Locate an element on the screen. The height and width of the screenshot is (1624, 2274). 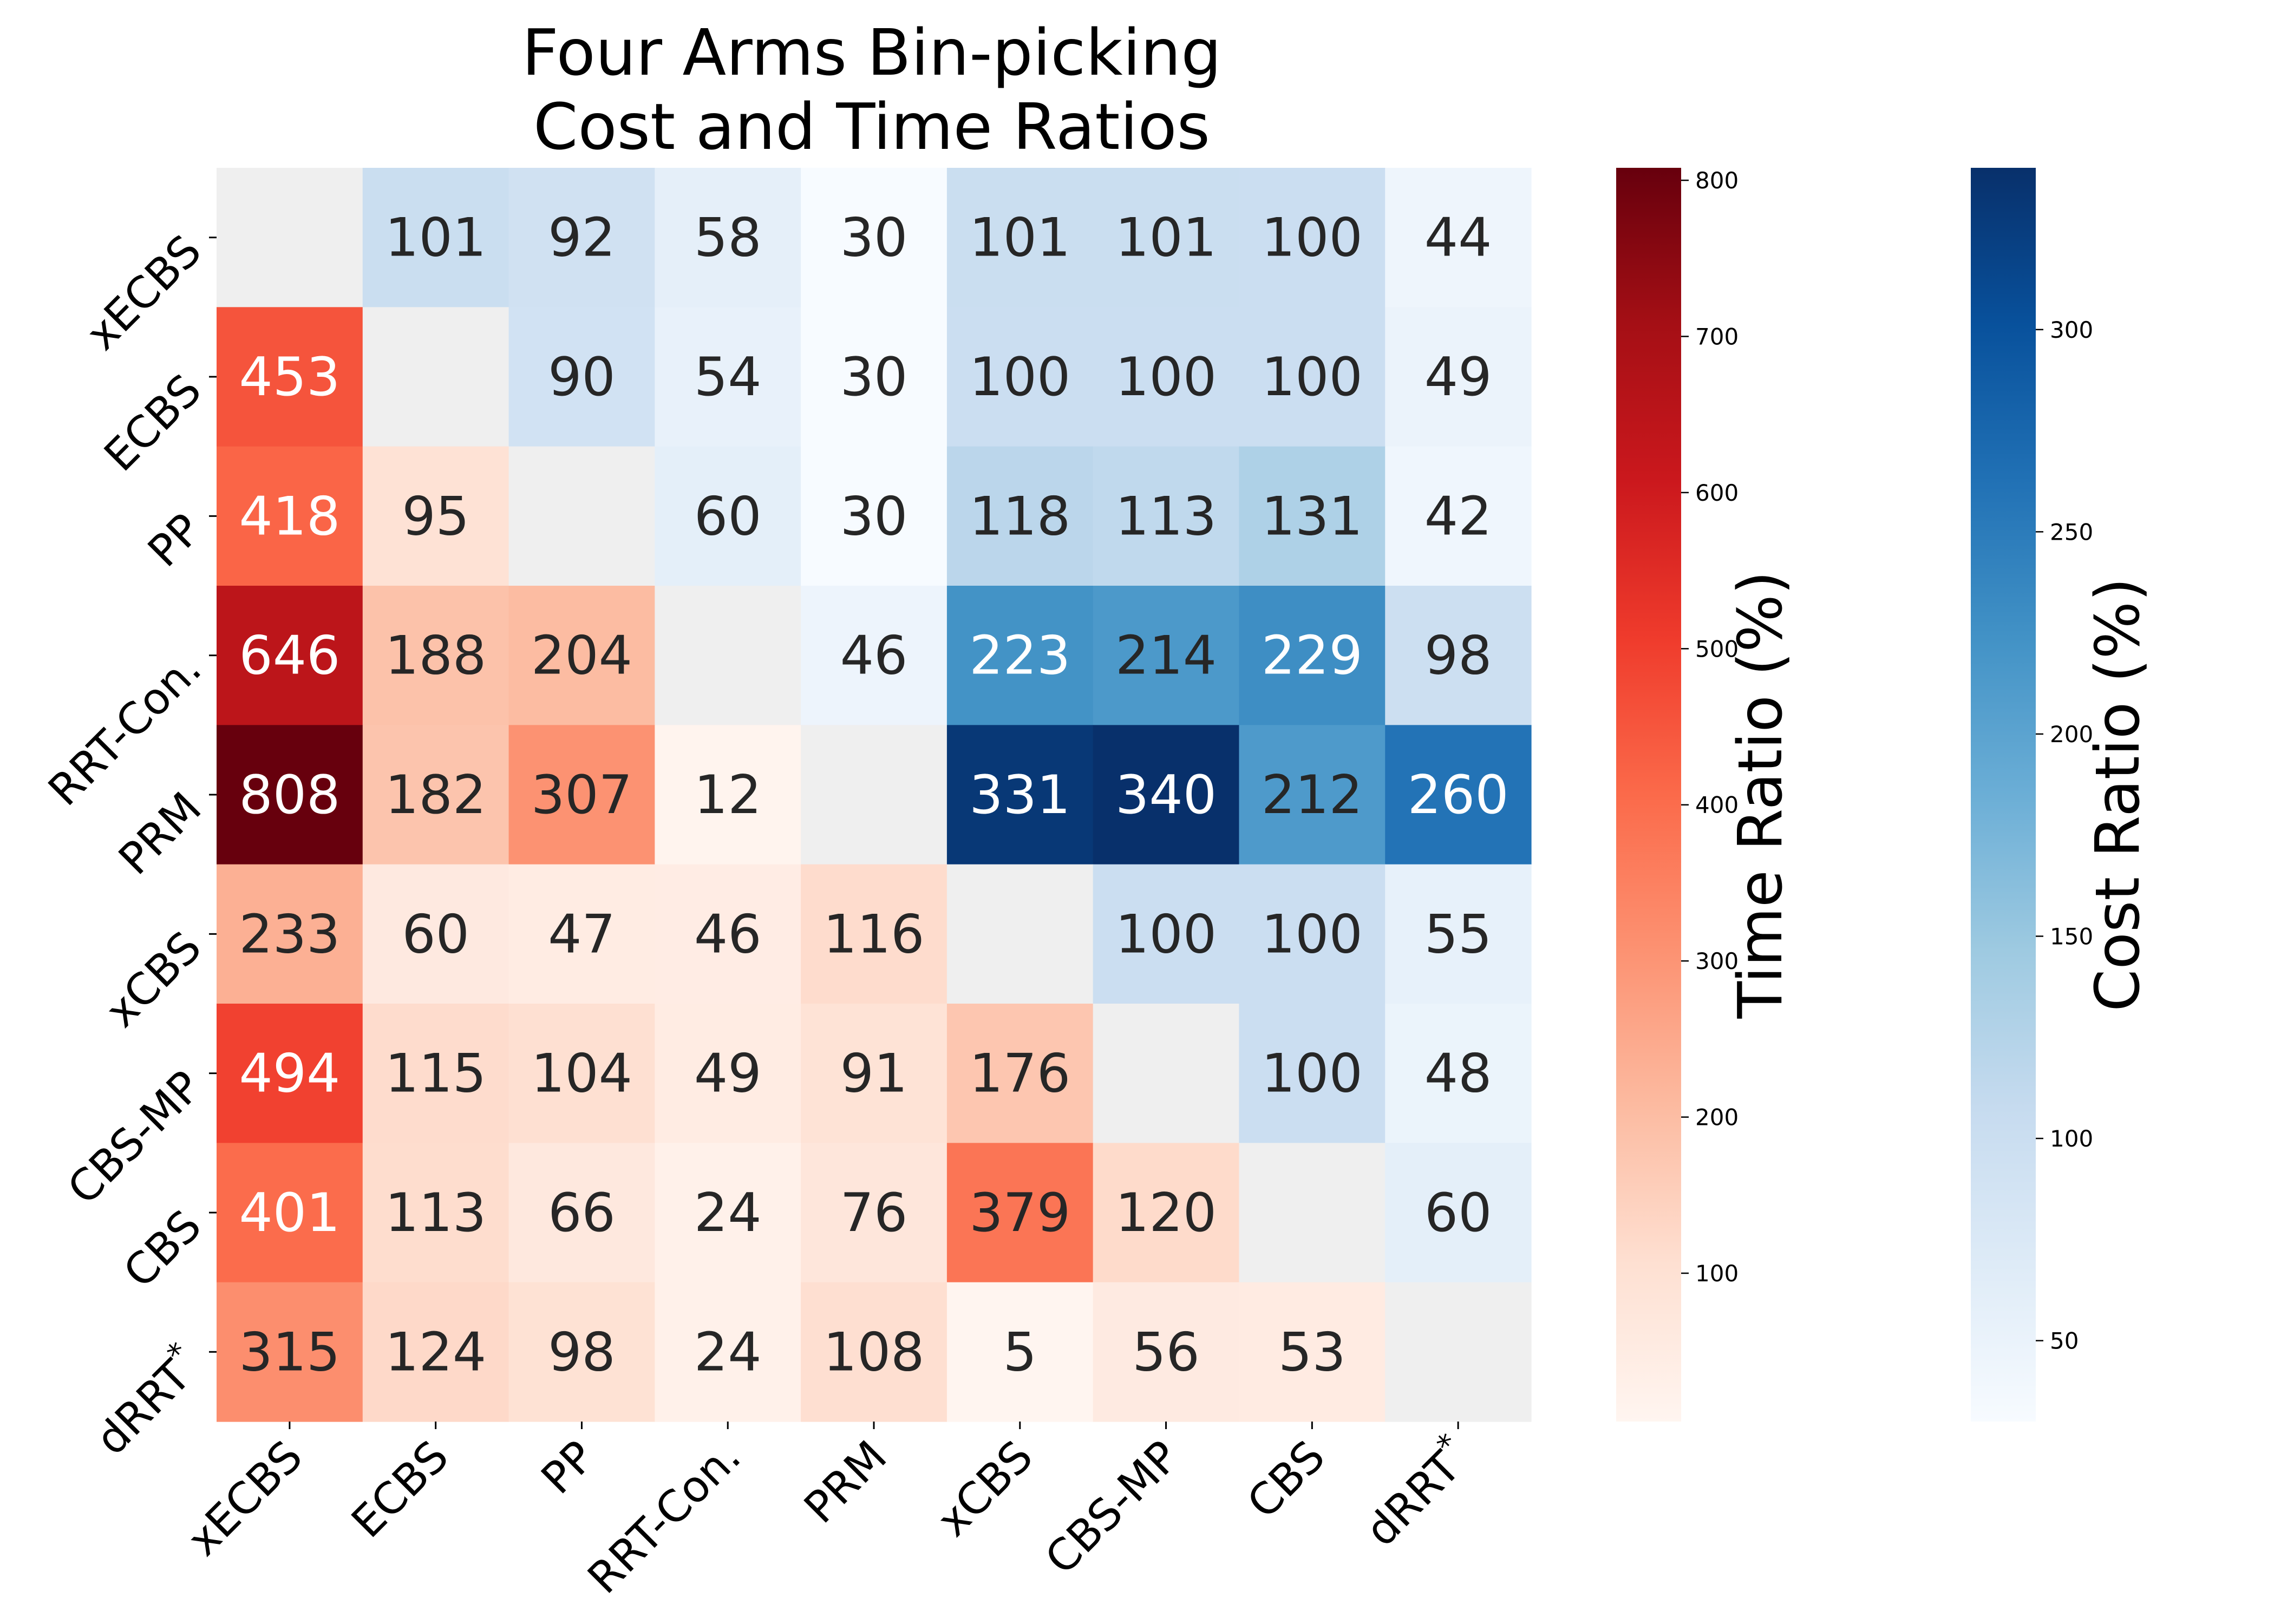
cell-value-label: 113 is located at coordinates (1166, 516).